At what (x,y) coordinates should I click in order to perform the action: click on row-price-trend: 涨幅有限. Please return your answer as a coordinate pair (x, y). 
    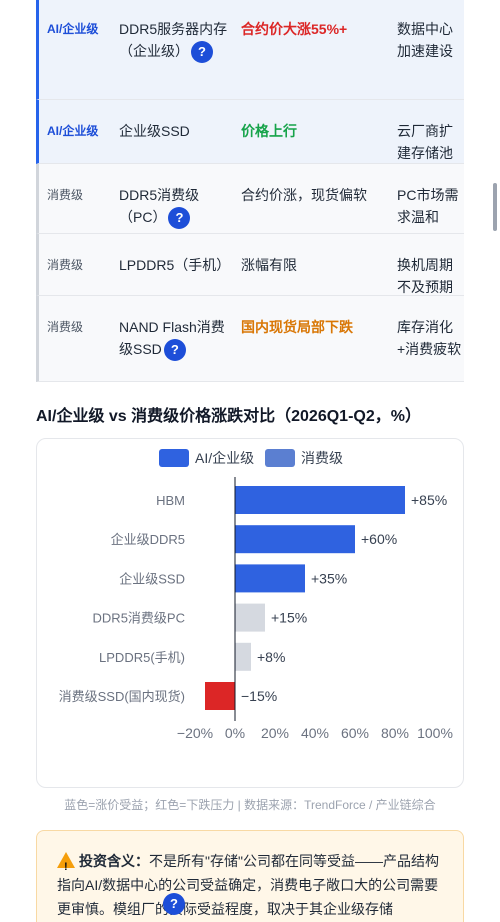
    Looking at the image, I should click on (269, 265).